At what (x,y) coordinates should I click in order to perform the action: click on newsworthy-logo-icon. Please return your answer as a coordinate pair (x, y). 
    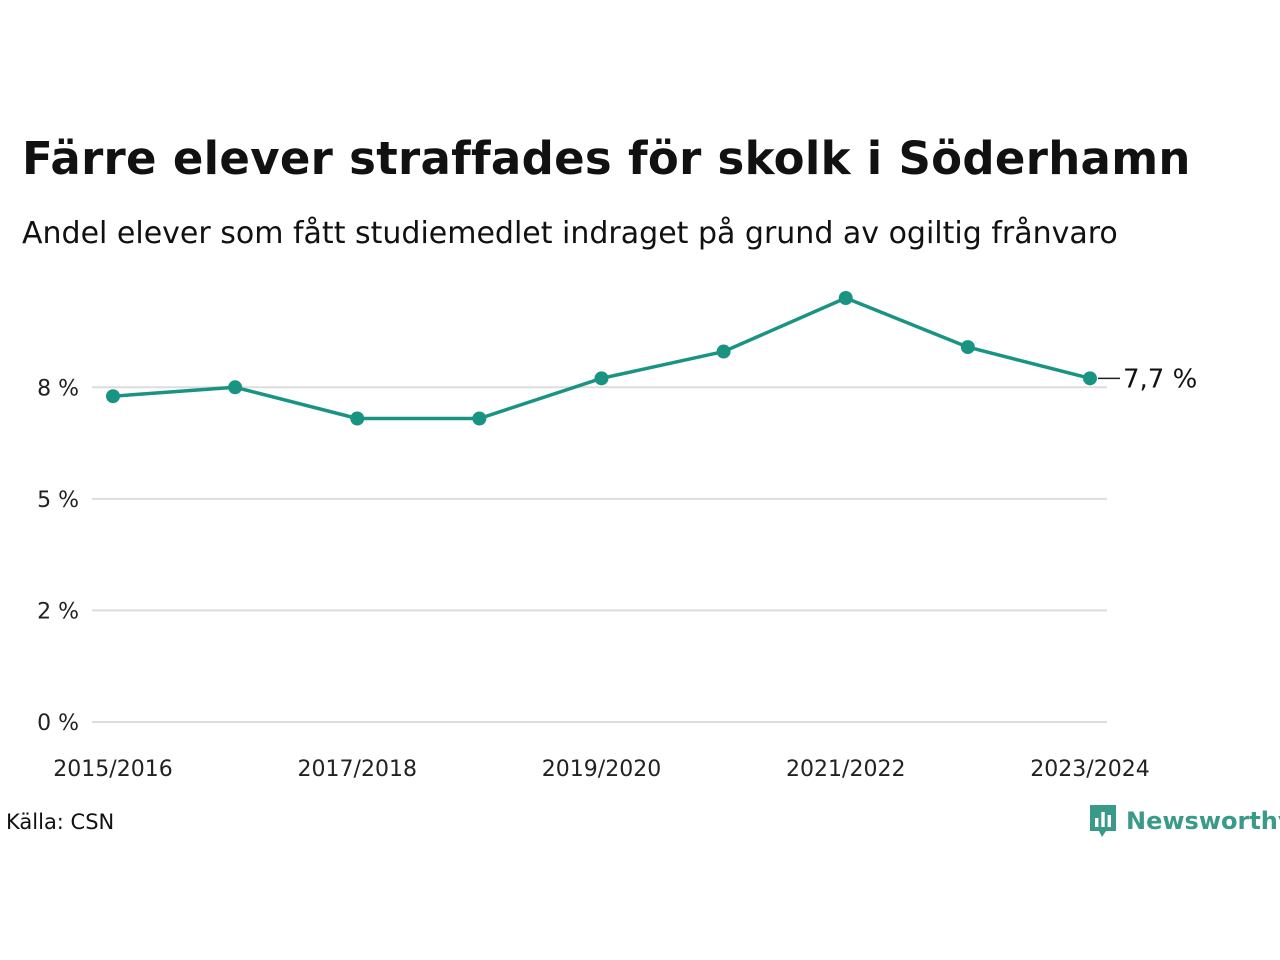
    Looking at the image, I should click on (1103, 821).